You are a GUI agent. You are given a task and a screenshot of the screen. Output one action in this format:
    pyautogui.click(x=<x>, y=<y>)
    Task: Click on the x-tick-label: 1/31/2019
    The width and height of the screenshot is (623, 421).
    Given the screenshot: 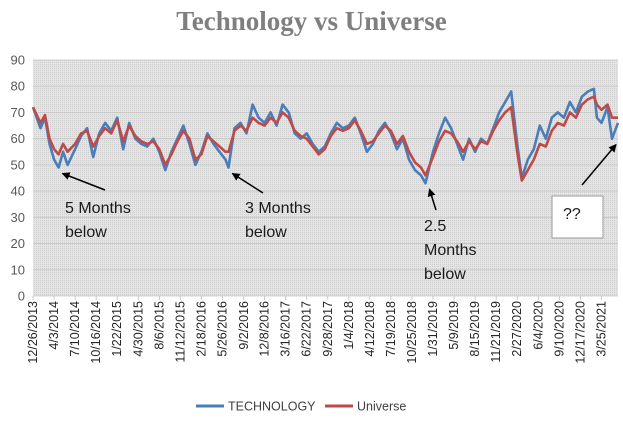 What is the action you would take?
    pyautogui.click(x=433, y=329)
    